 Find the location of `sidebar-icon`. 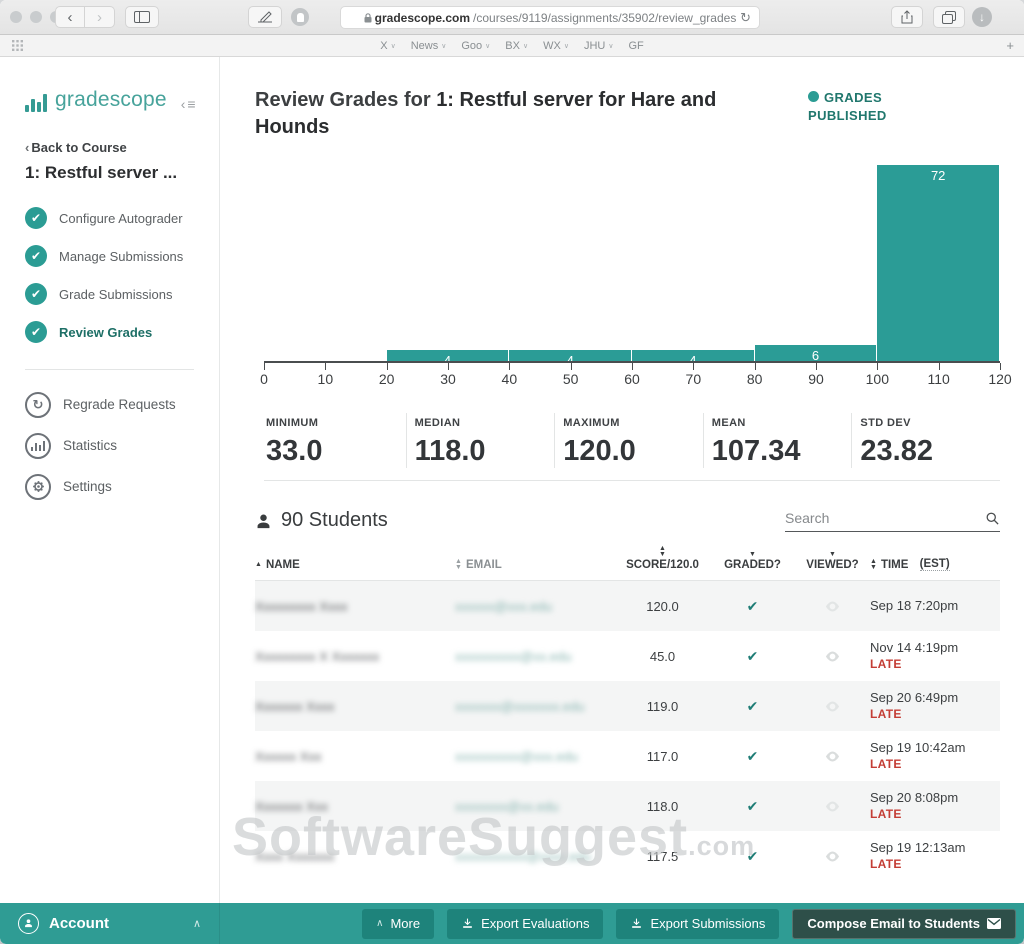

sidebar-icon is located at coordinates (142, 17).